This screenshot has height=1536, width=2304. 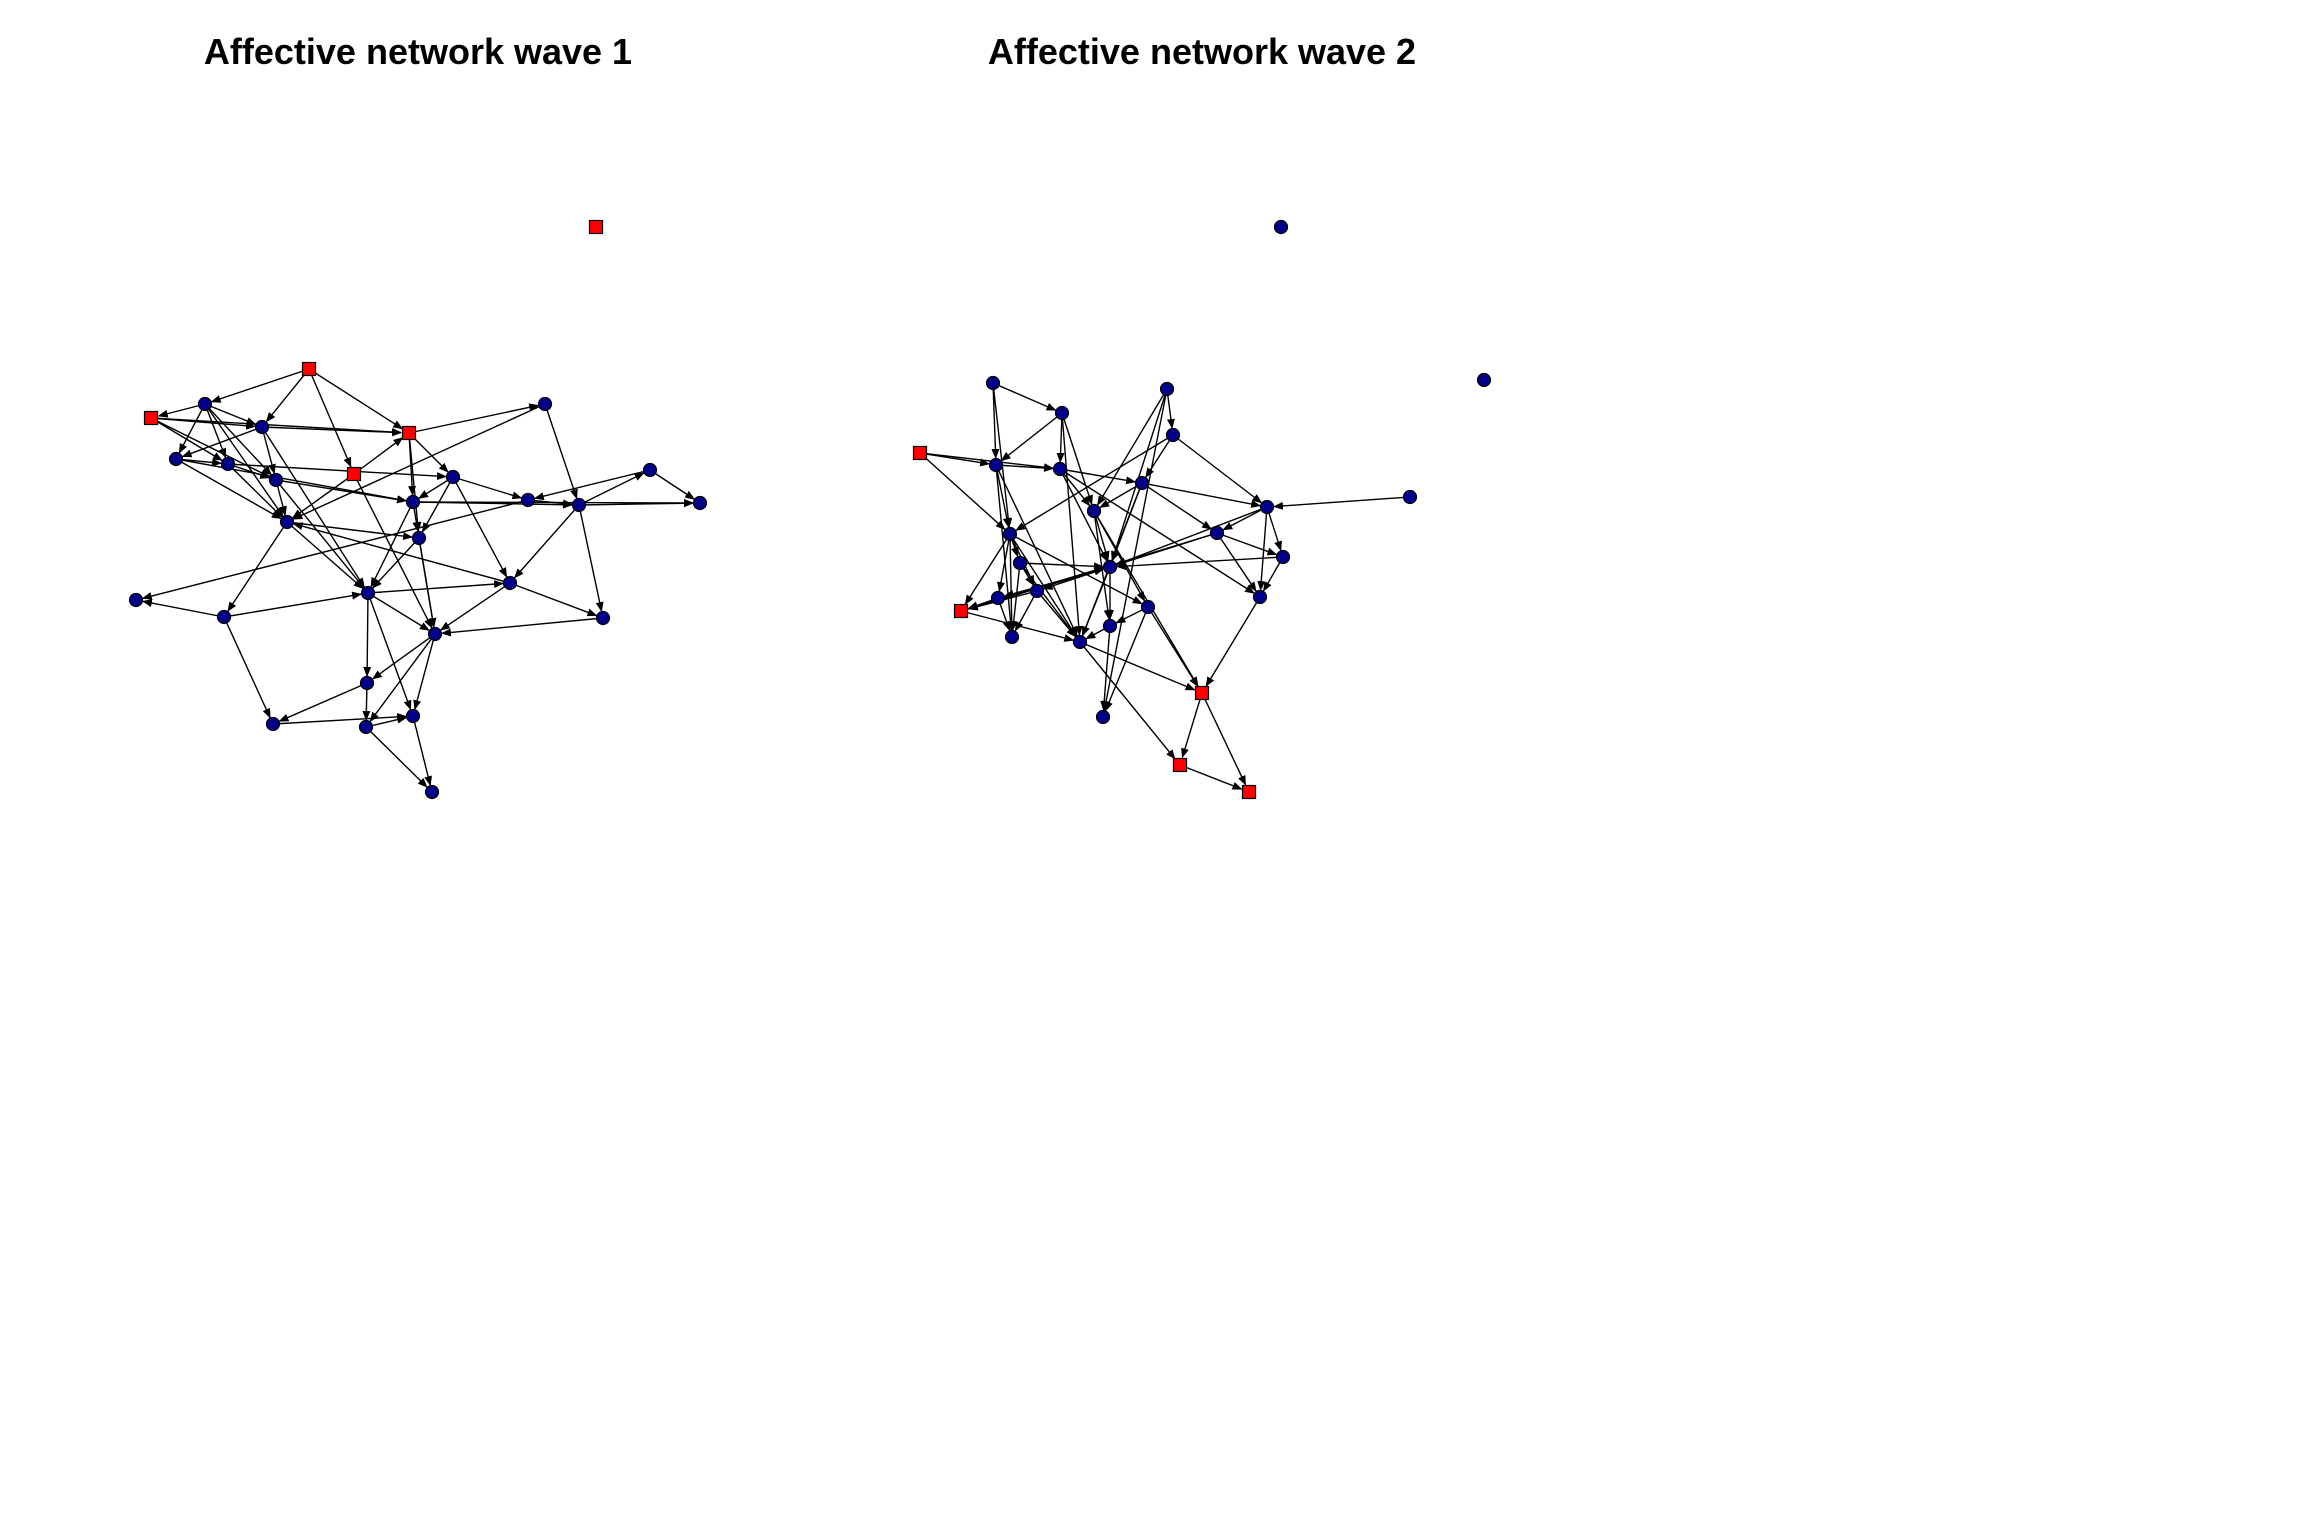 I want to click on panel-wave-2: Affective network wave 2, so click(x=1202, y=415).